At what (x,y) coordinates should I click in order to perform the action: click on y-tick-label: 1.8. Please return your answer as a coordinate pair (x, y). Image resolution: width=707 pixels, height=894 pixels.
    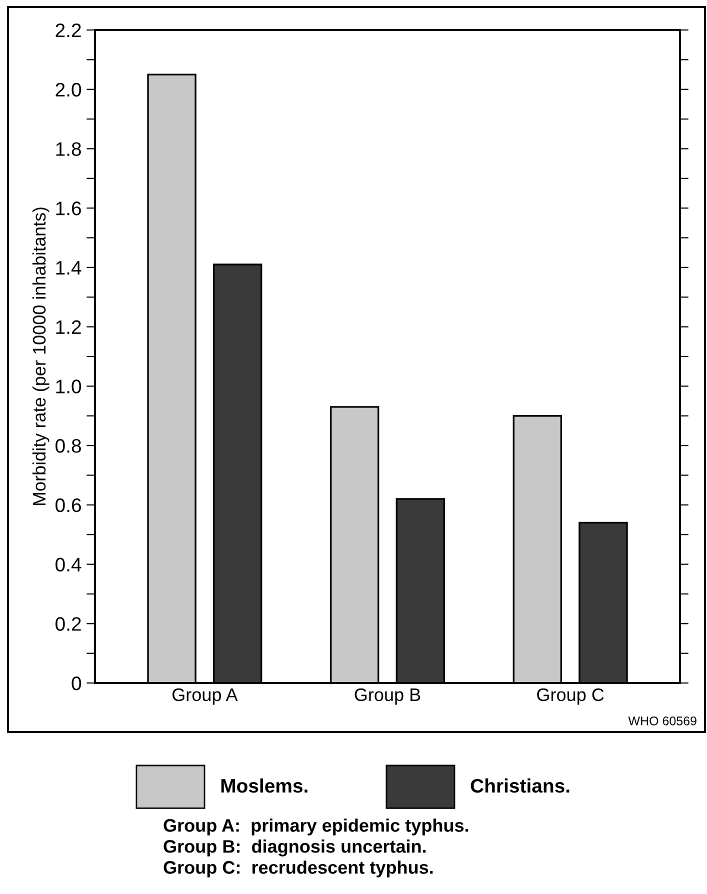
    Looking at the image, I should click on (68, 149).